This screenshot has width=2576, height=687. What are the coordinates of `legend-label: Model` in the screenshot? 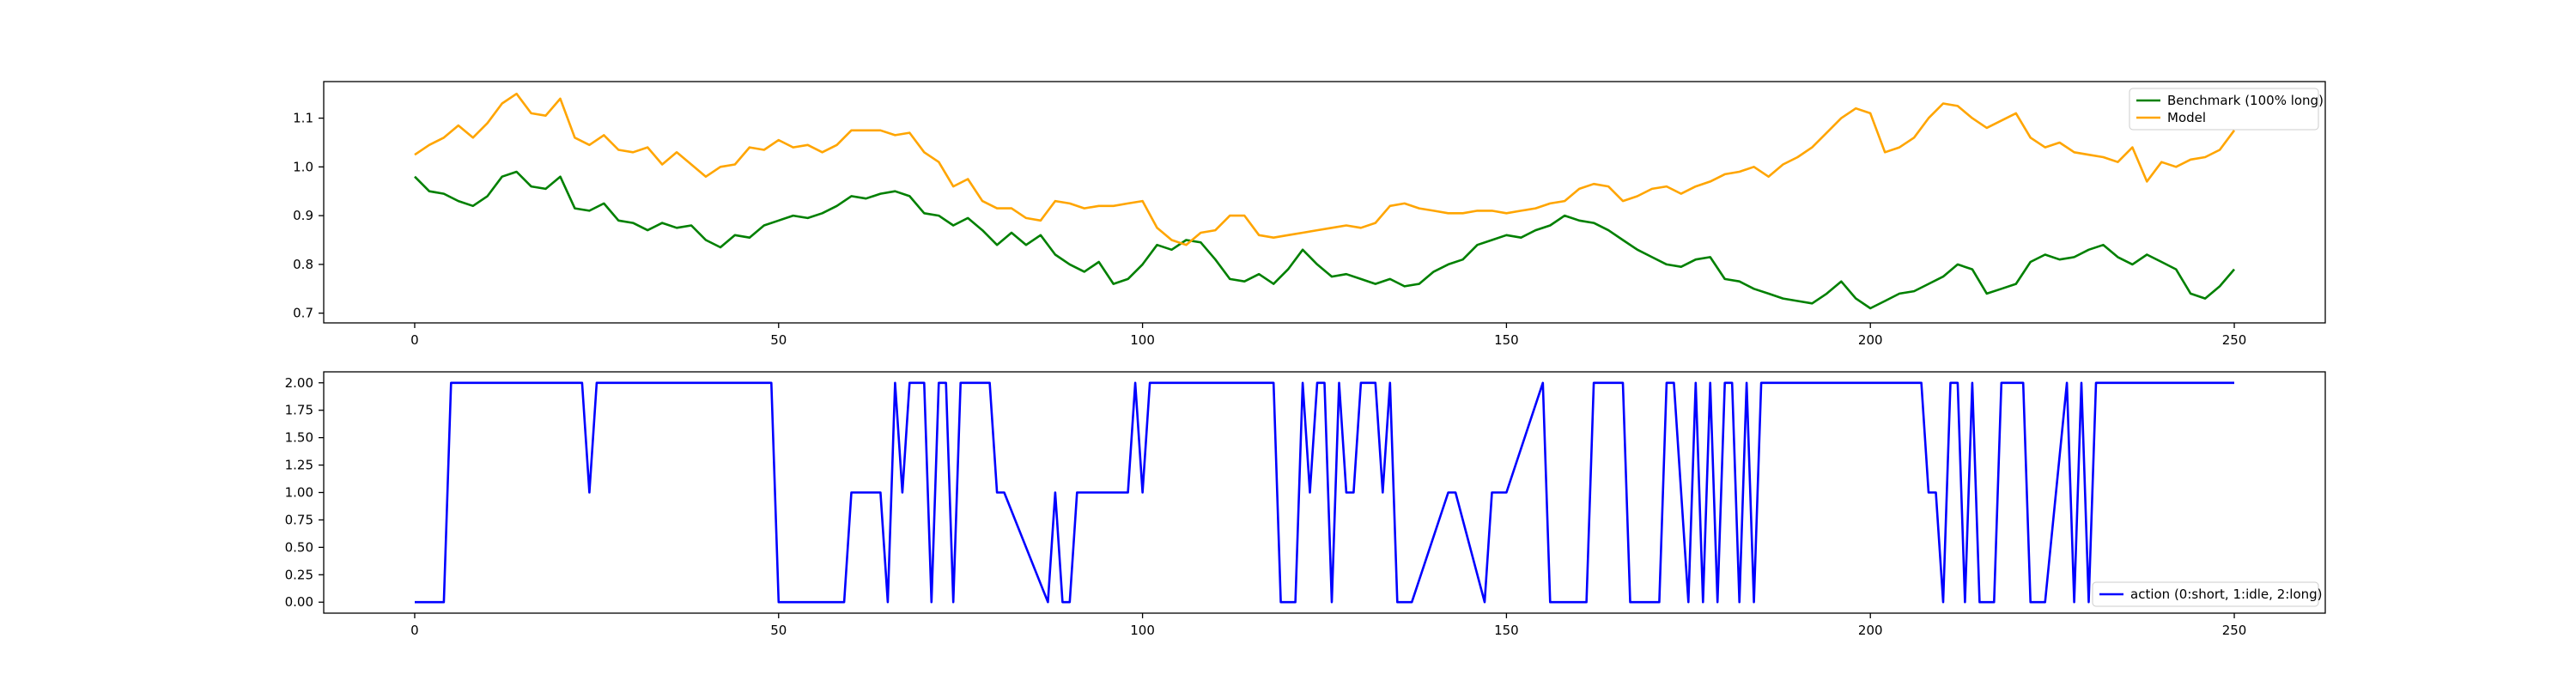 It's located at (2186, 117).